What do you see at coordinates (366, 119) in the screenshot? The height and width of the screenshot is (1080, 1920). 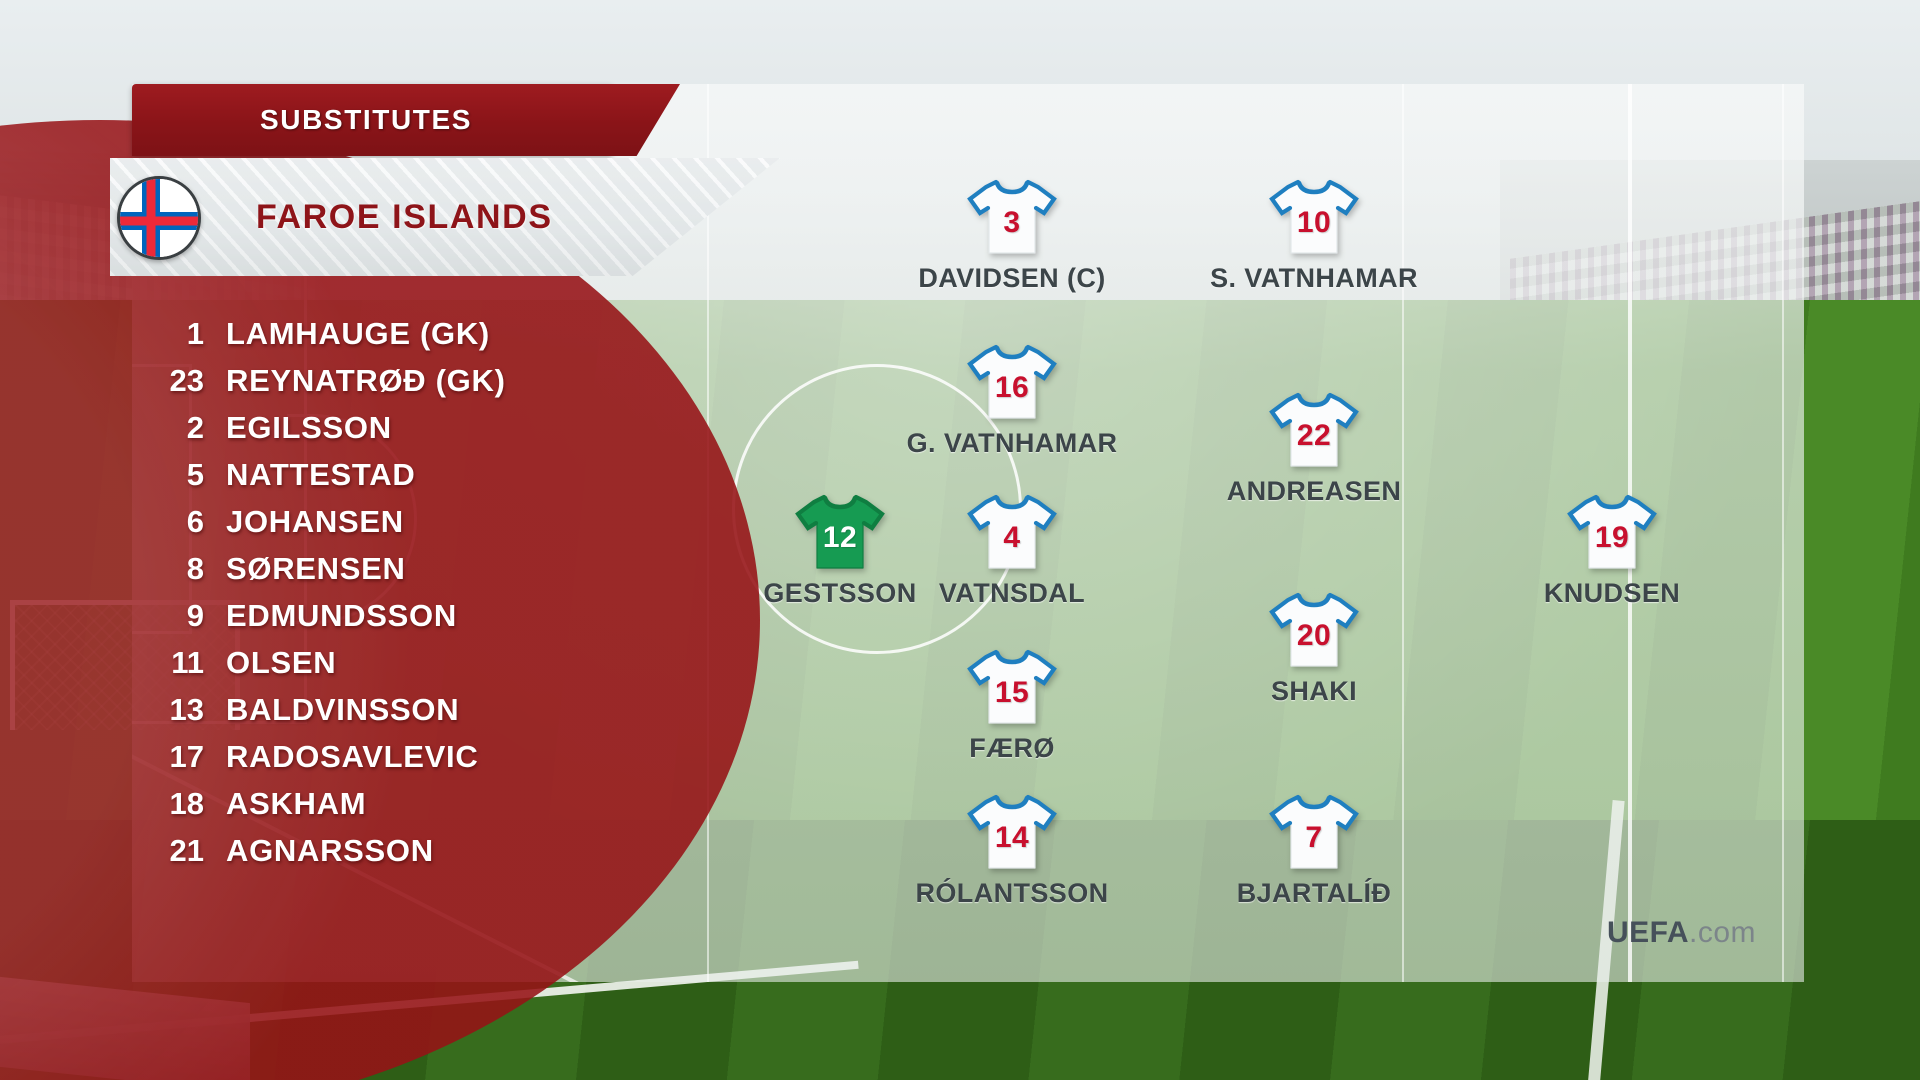 I see `substitutes-title: SUBSTITUTES` at bounding box center [366, 119].